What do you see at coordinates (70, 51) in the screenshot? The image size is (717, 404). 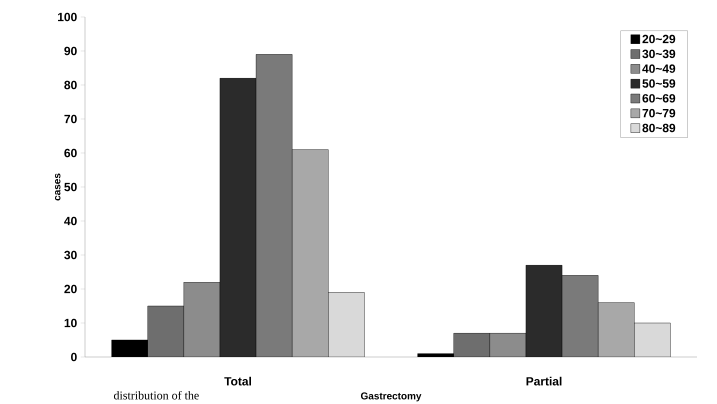 I see `y-tick-label: 90` at bounding box center [70, 51].